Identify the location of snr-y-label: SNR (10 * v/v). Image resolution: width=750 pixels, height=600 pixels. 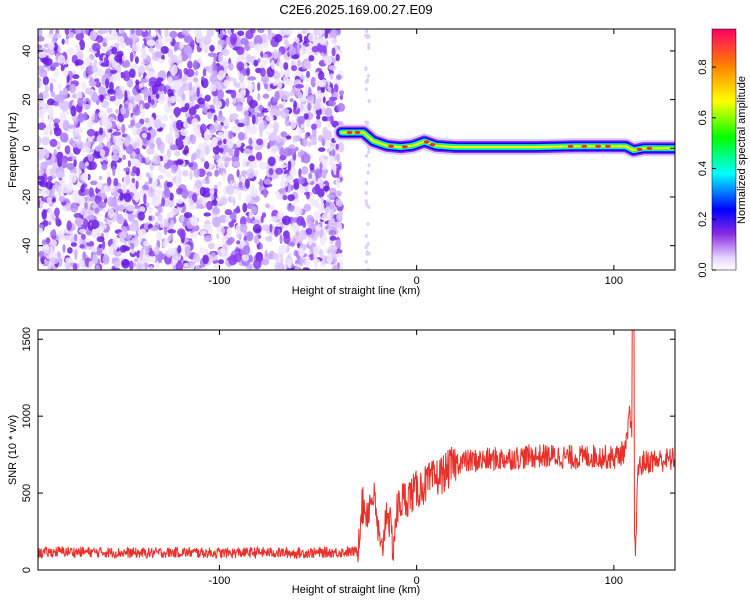
(13, 450).